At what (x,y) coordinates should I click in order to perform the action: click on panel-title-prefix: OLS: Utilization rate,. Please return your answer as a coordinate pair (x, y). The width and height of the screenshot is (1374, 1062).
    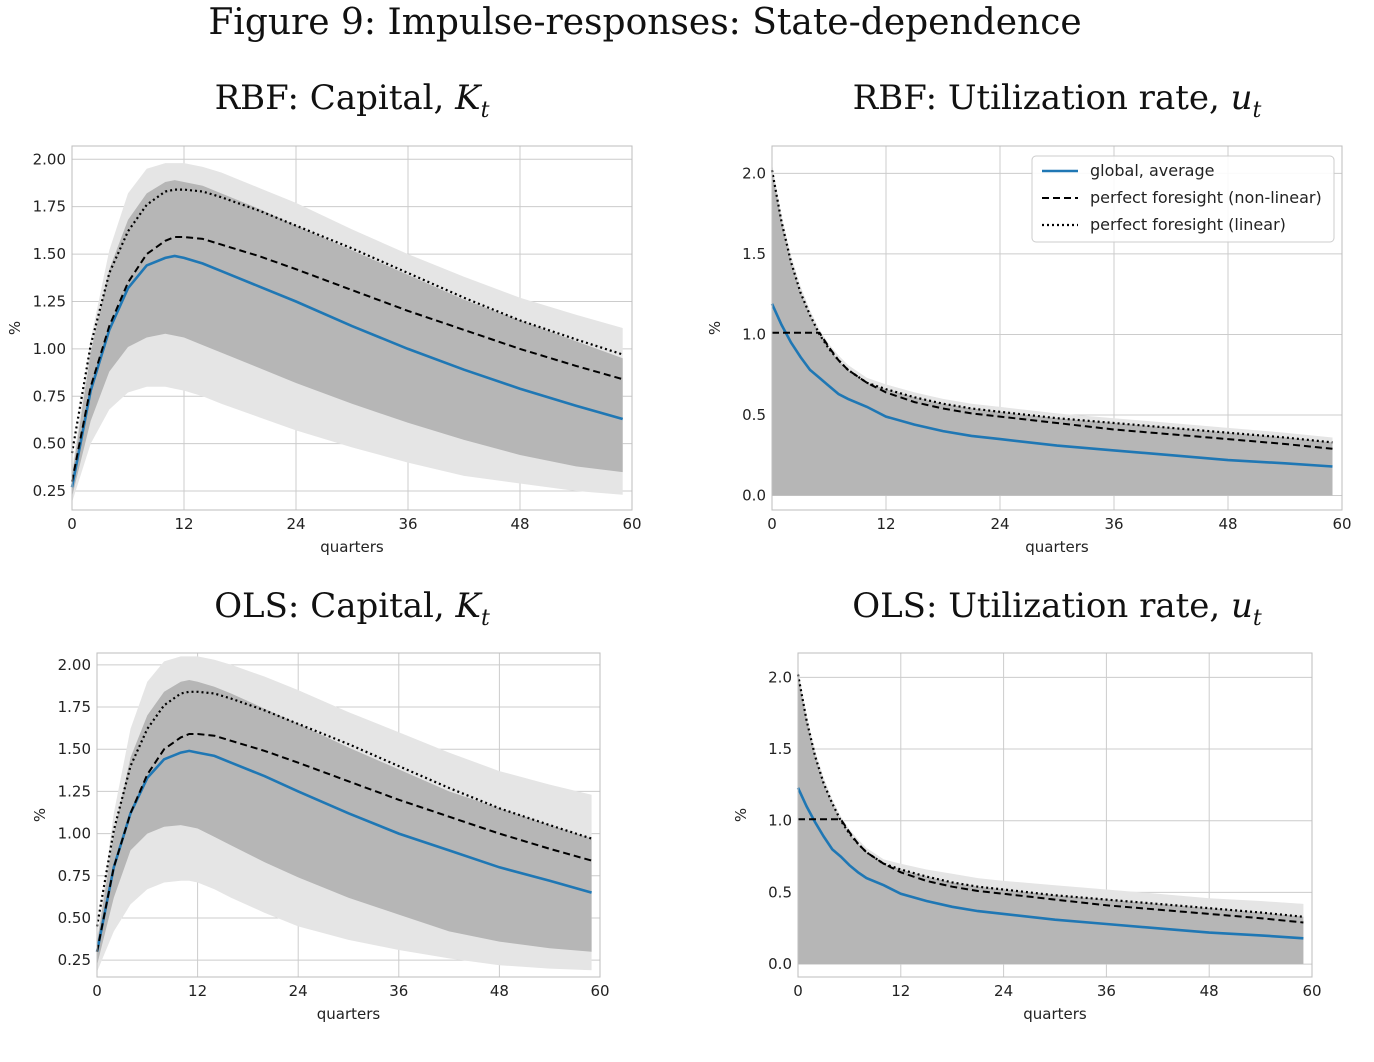
    Looking at the image, I should click on (1041, 606).